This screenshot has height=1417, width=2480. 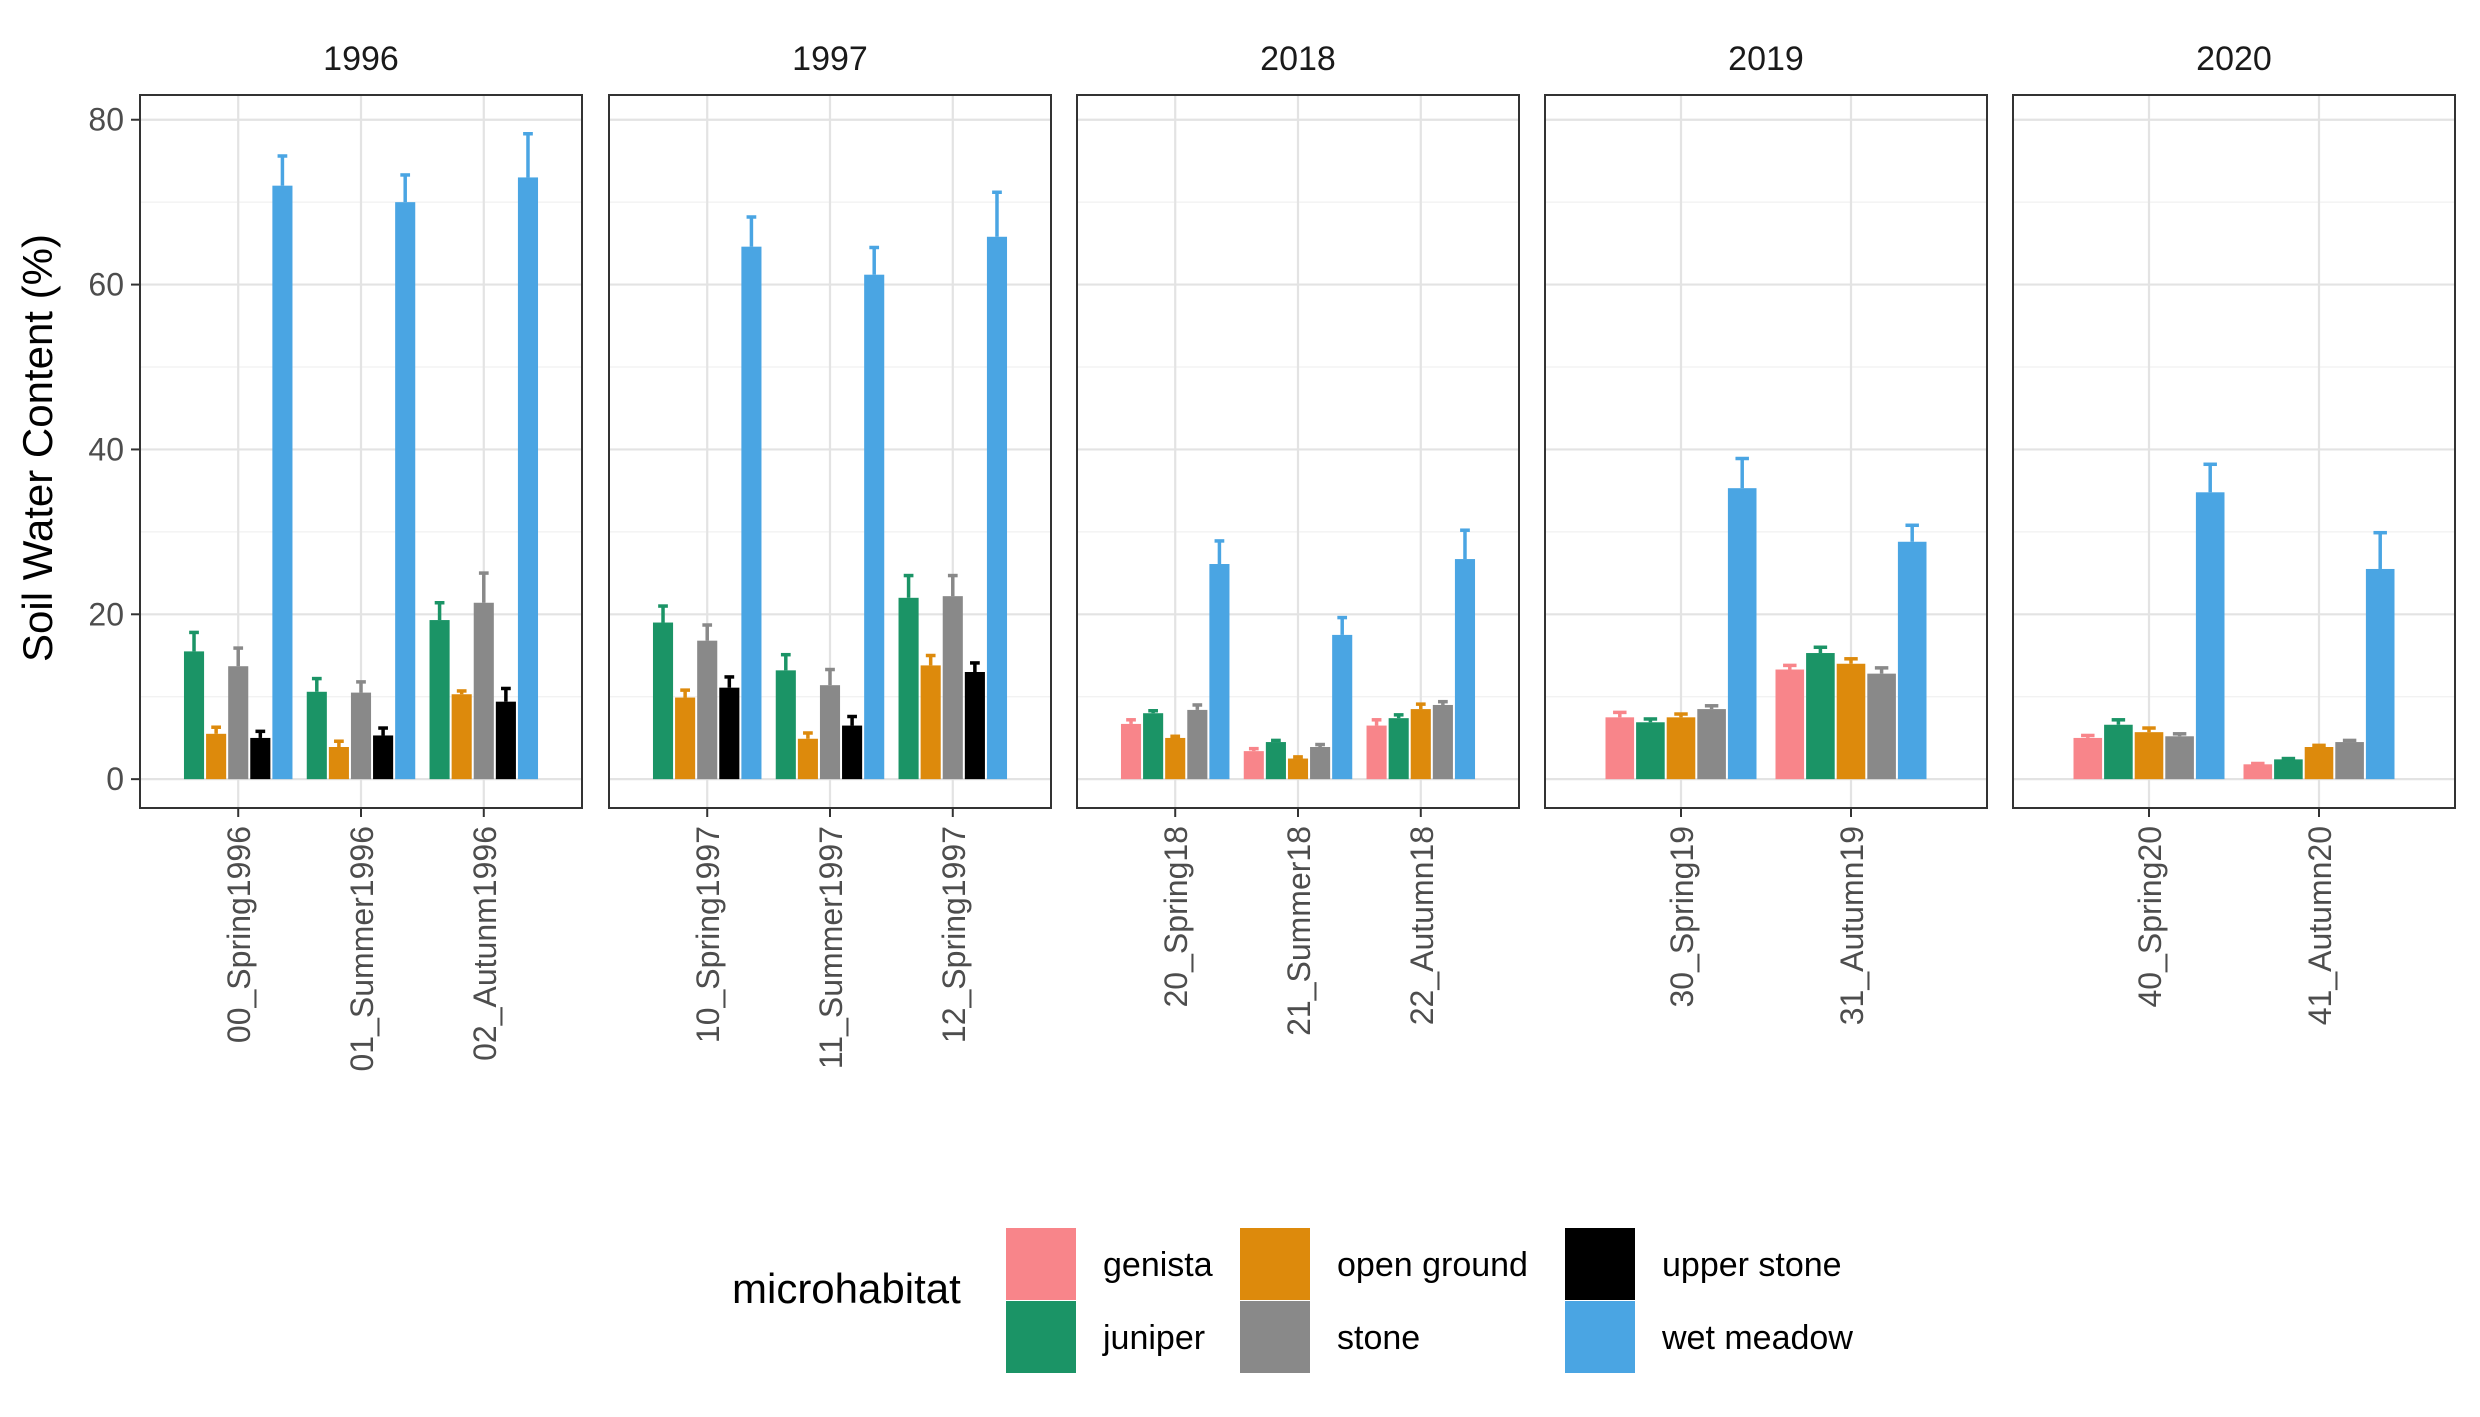 I want to click on facet-2018: 2018 20_Spring18 21_Summer18 22_Autumn18, so click(x=1298, y=538).